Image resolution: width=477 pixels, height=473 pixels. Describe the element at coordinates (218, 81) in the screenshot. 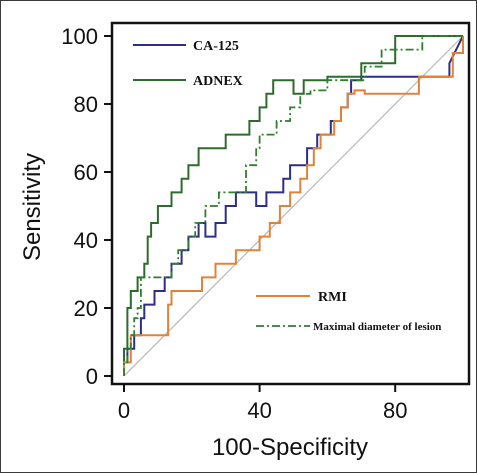

I see `legend-label-adnex: ADNEX` at that location.